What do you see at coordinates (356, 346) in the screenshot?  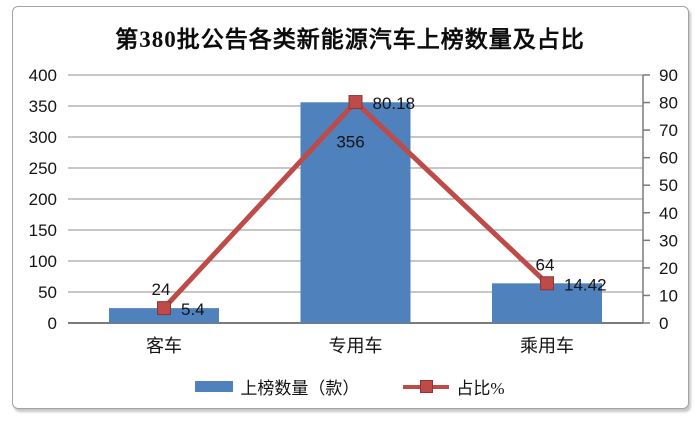 I see `category-label-1: 专用车` at bounding box center [356, 346].